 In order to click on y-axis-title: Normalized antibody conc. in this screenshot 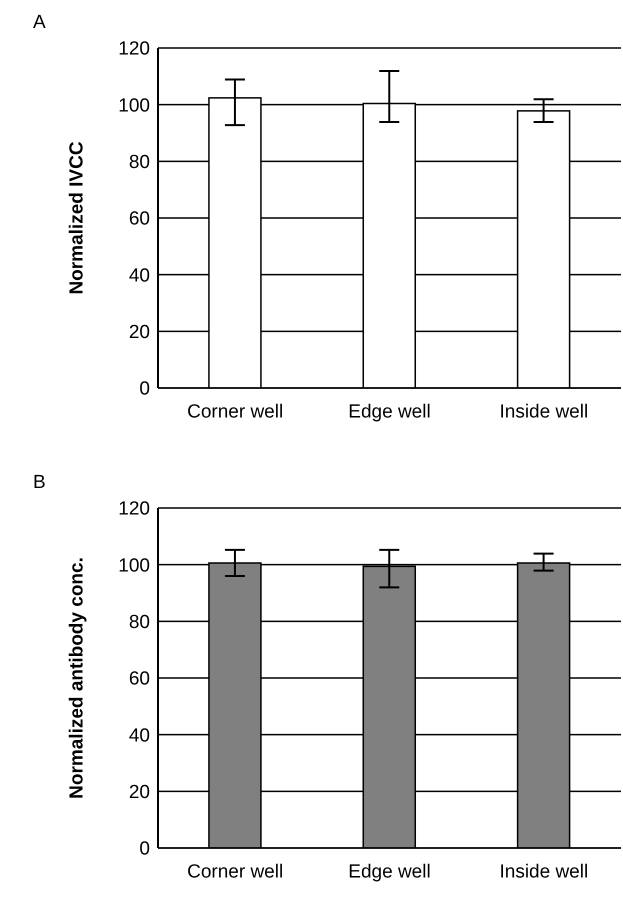, I will do `click(77, 678)`.